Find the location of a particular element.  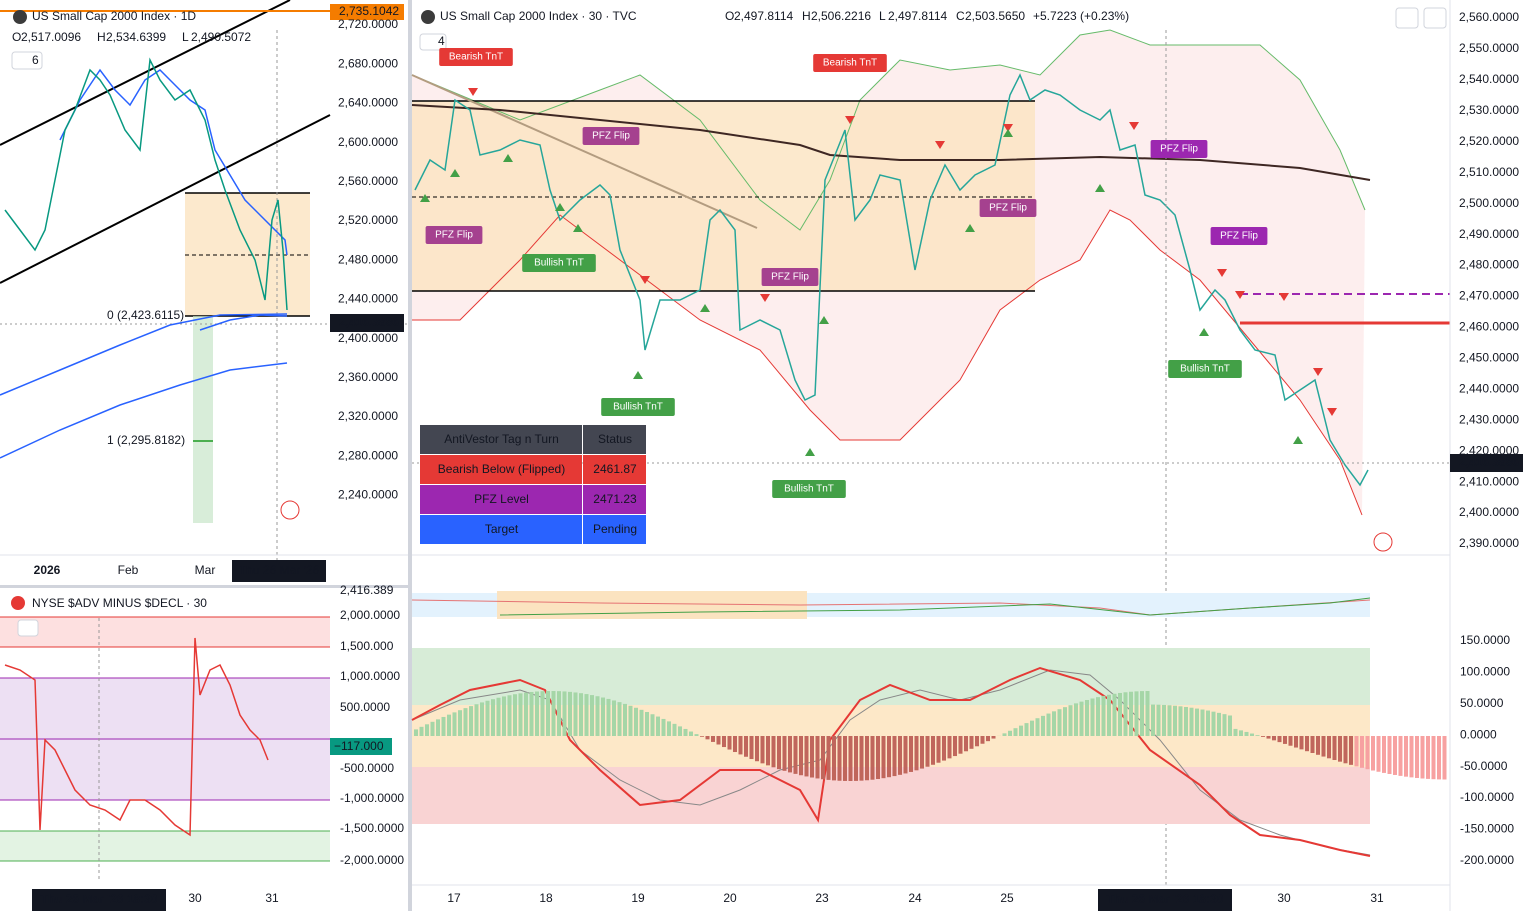

table-cell-text: PFZ Level is located at coordinates (501, 499).